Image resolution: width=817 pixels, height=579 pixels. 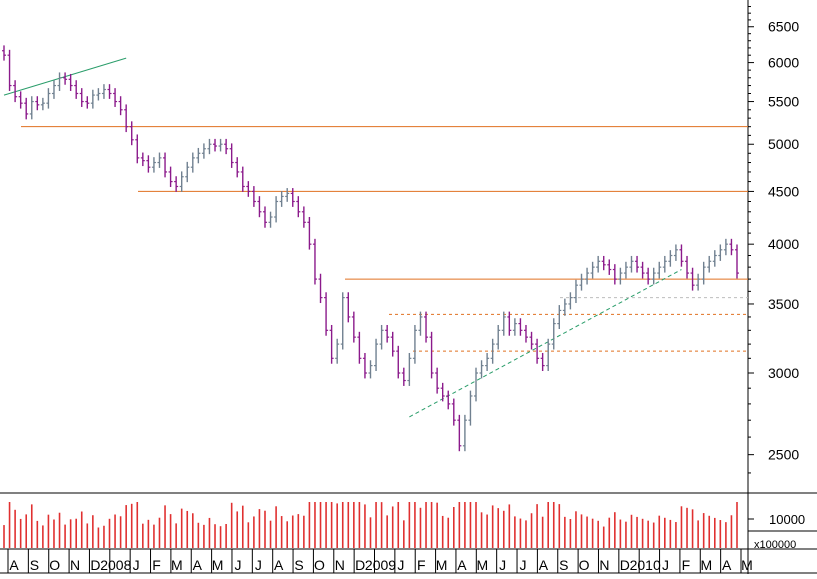 I want to click on month-label: 2010, so click(x=645, y=565).